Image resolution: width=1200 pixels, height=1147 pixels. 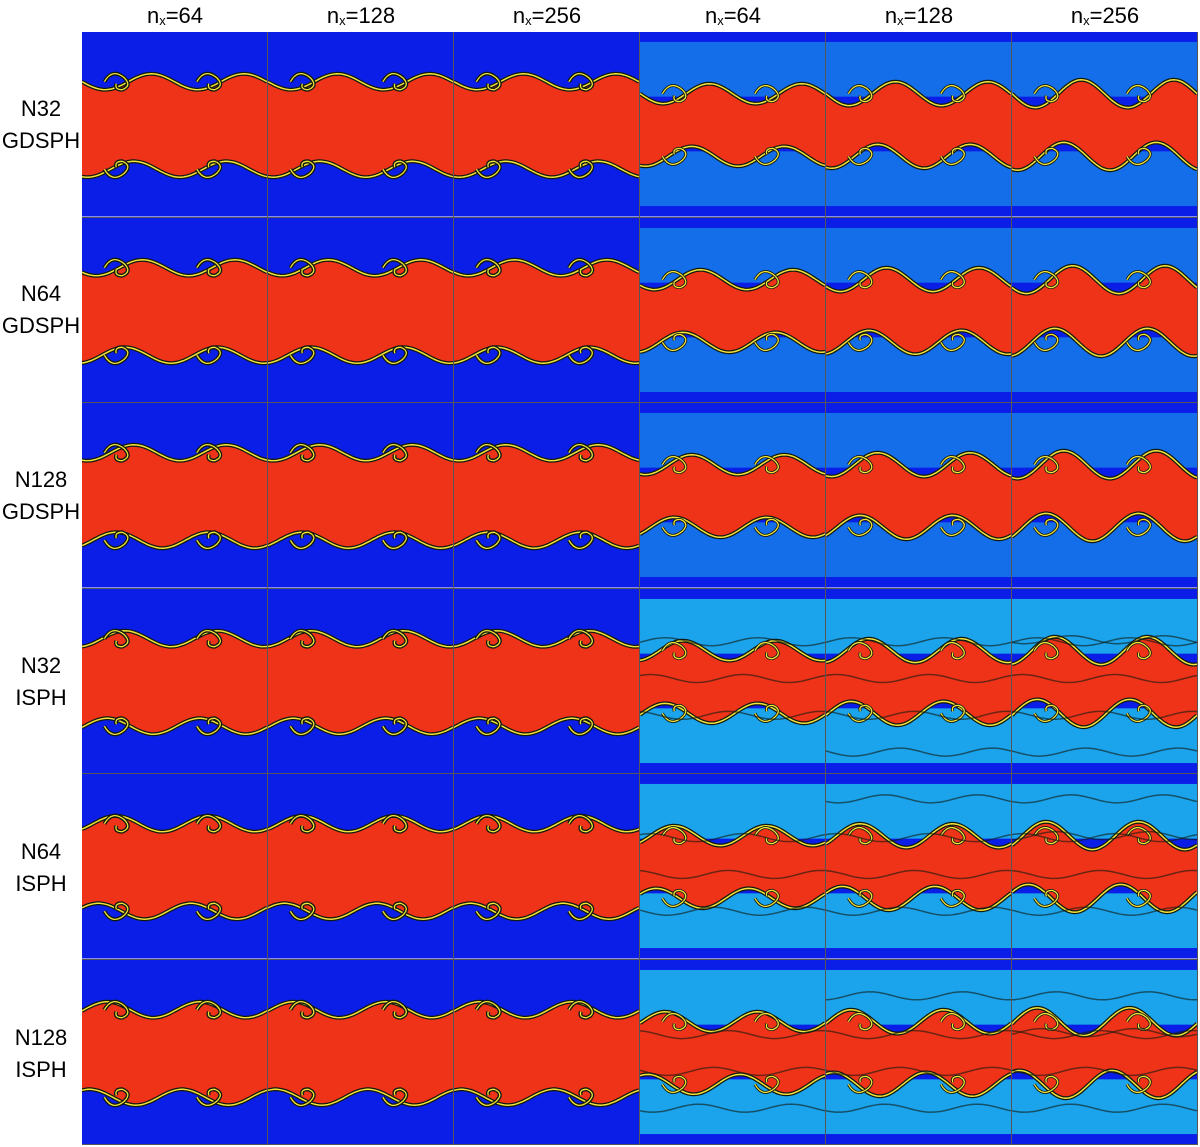 What do you see at coordinates (733, 15) in the screenshot?
I see `column-header-4: n x =64` at bounding box center [733, 15].